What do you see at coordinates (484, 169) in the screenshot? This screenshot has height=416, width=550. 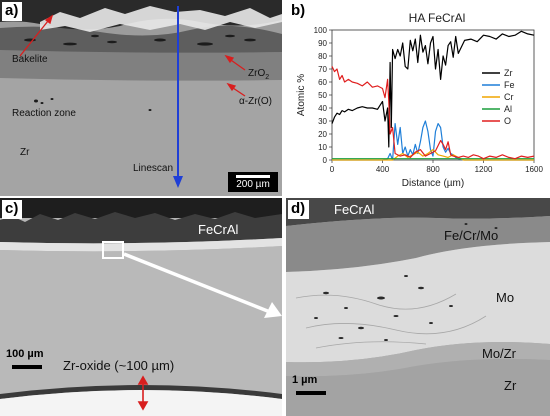 I see `x-tick-label: 1200` at bounding box center [484, 169].